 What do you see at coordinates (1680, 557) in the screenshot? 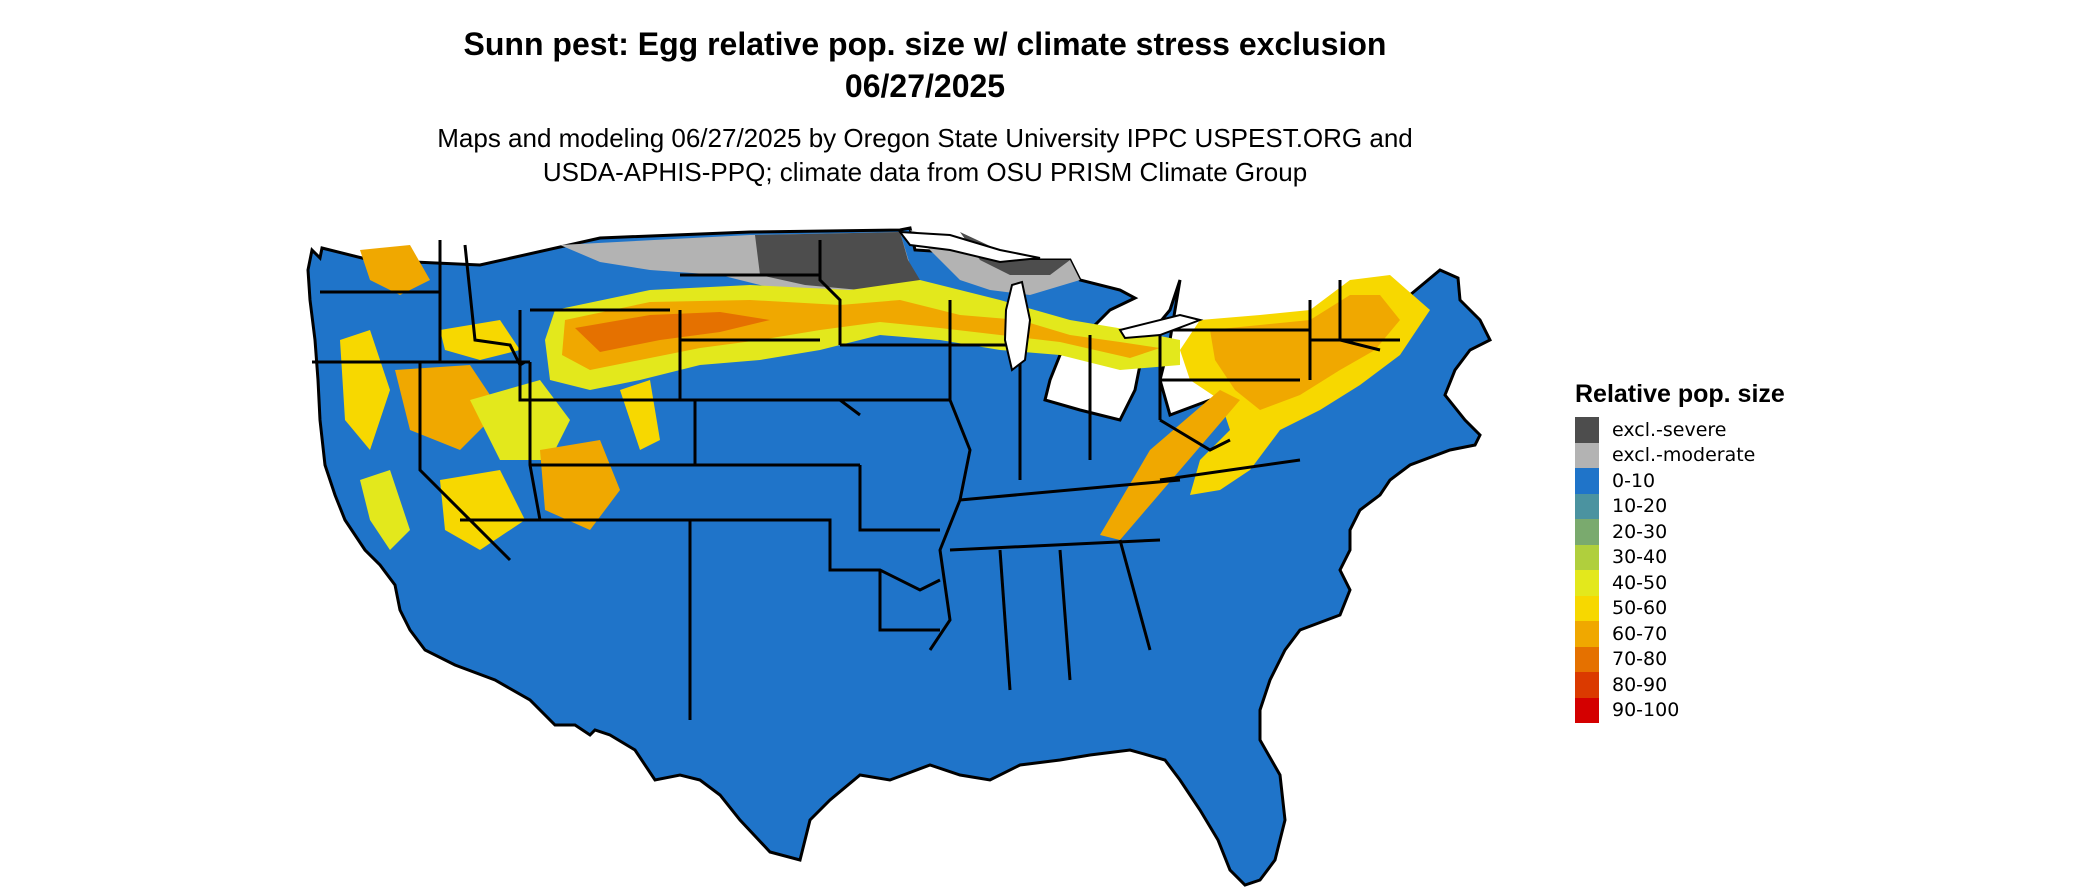
I see `legend-item: 30-40` at bounding box center [1680, 557].